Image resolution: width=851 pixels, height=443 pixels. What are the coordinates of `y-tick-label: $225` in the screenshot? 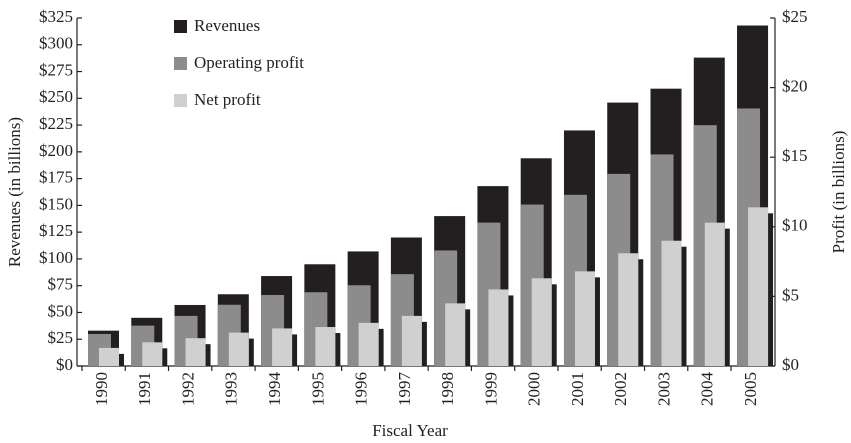 It's located at (56, 123).